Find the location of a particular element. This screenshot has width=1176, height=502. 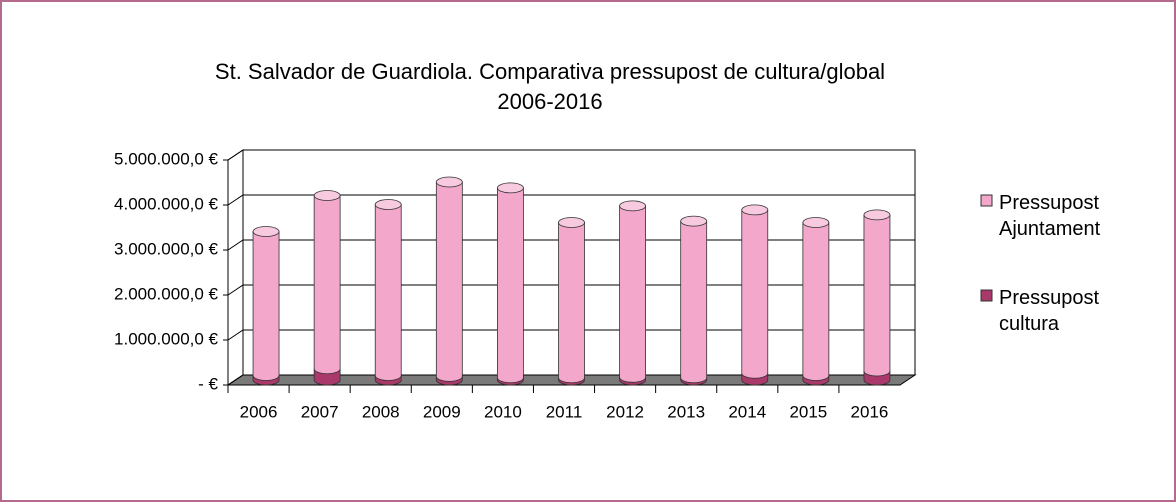

y-tick-label: 4.000.000,0 € is located at coordinates (166, 203).